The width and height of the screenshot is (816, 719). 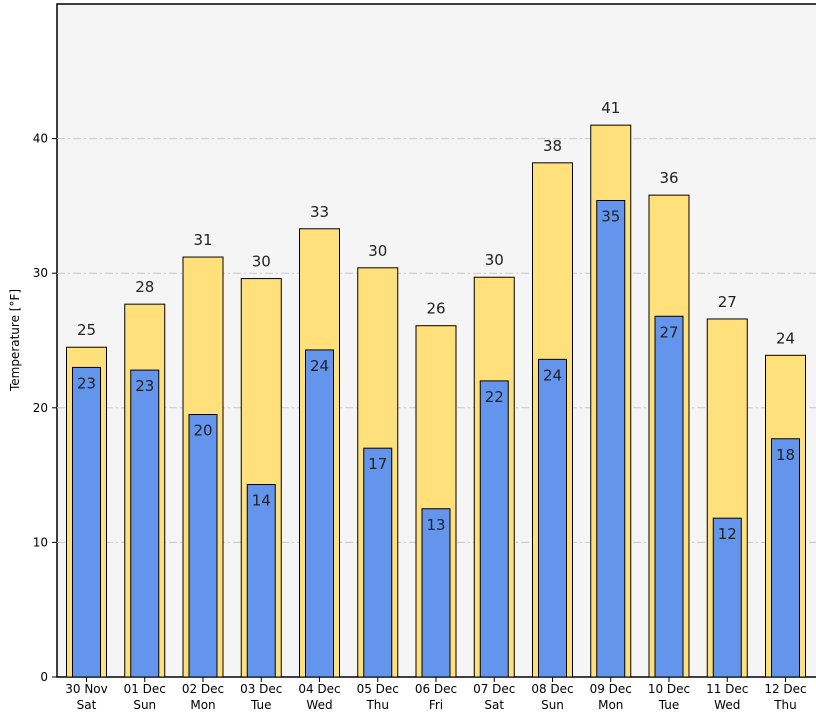 I want to click on bar-front-label: 13, so click(x=435, y=525).